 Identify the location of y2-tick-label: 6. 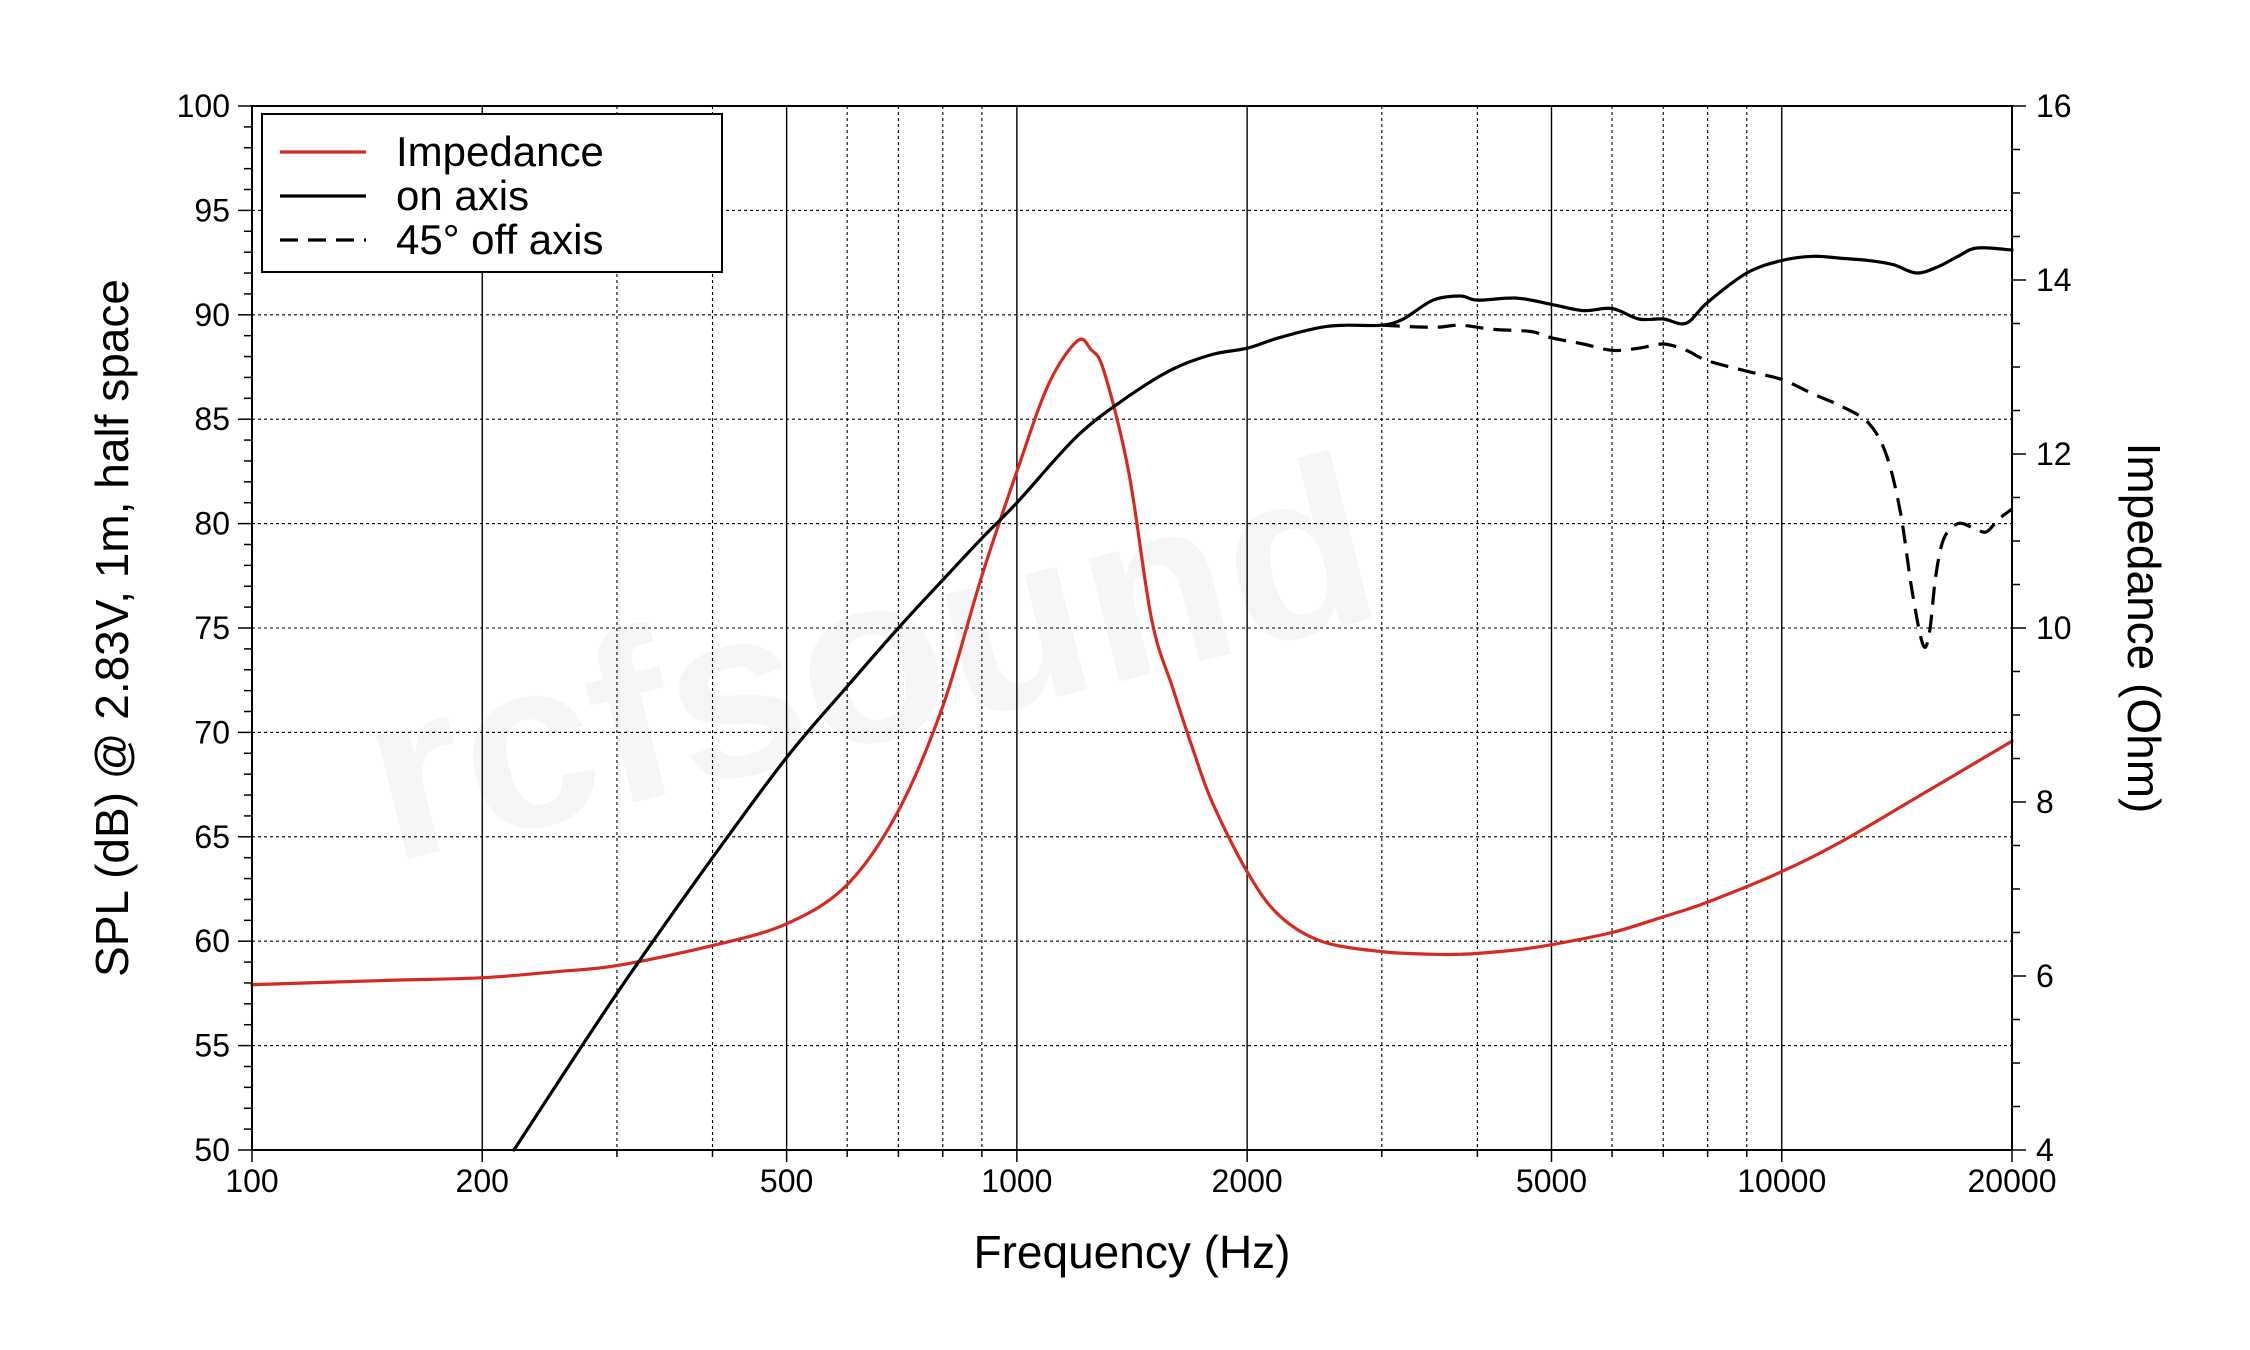
(2045, 976).